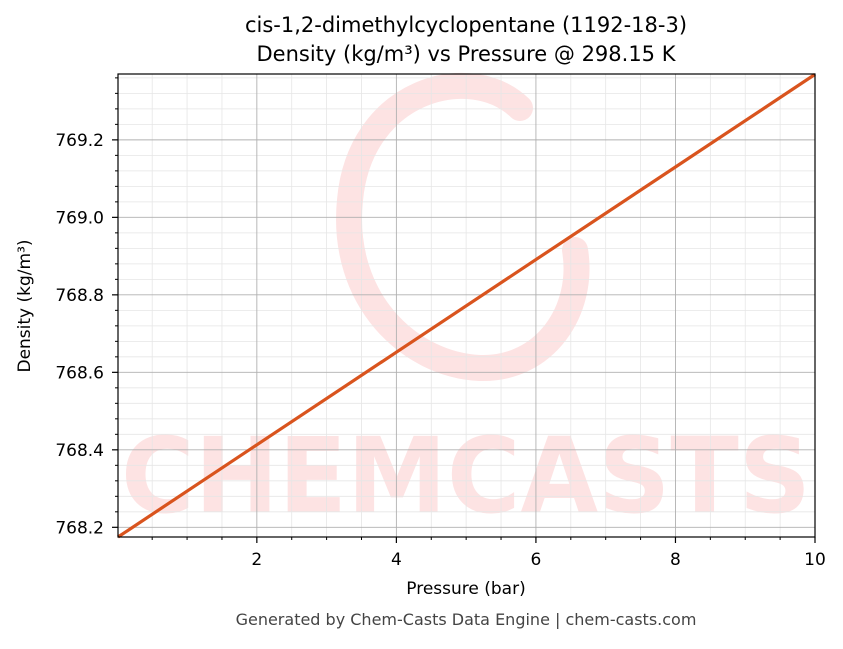 This screenshot has height=649, width=843. What do you see at coordinates (79, 373) in the screenshot?
I see `y-tick-label: 768.6` at bounding box center [79, 373].